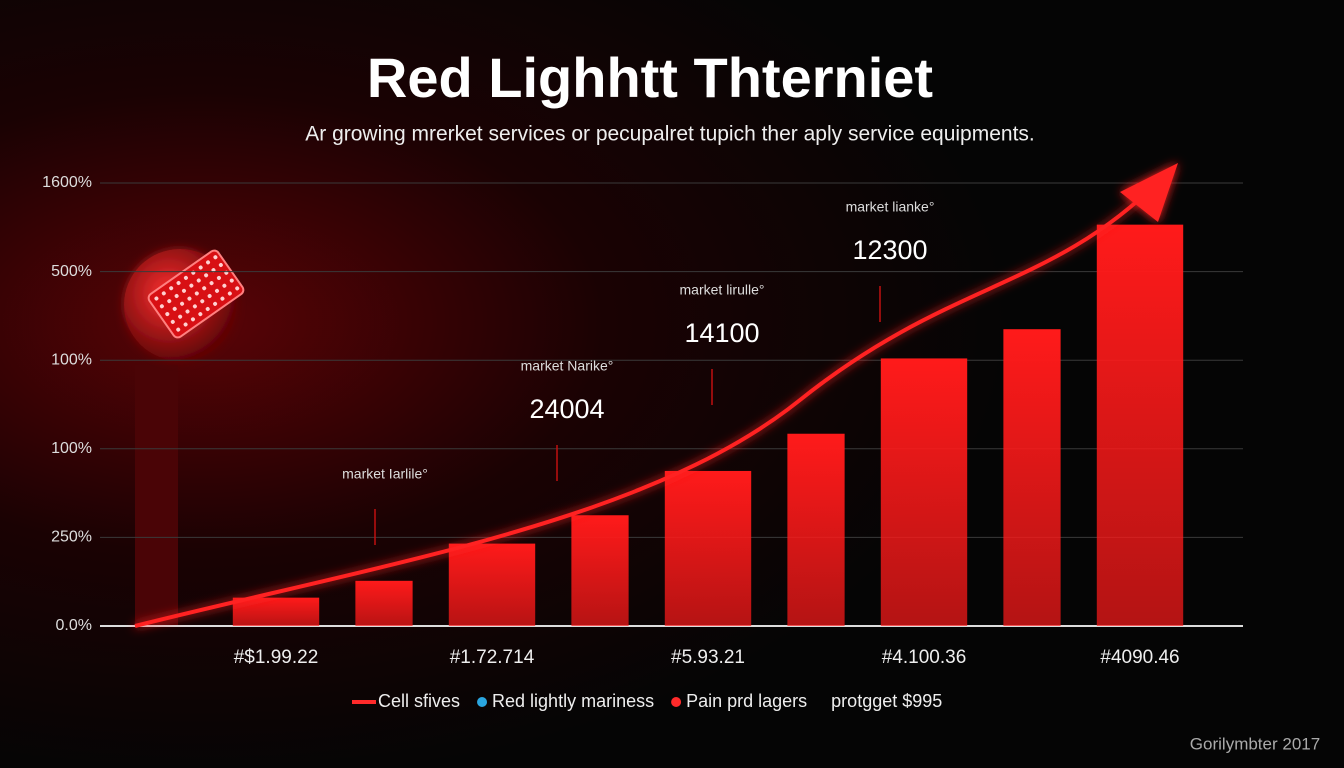 The image size is (1344, 768). Describe the element at coordinates (721, 333) in the screenshot. I see `annotation-value: 14100` at that location.